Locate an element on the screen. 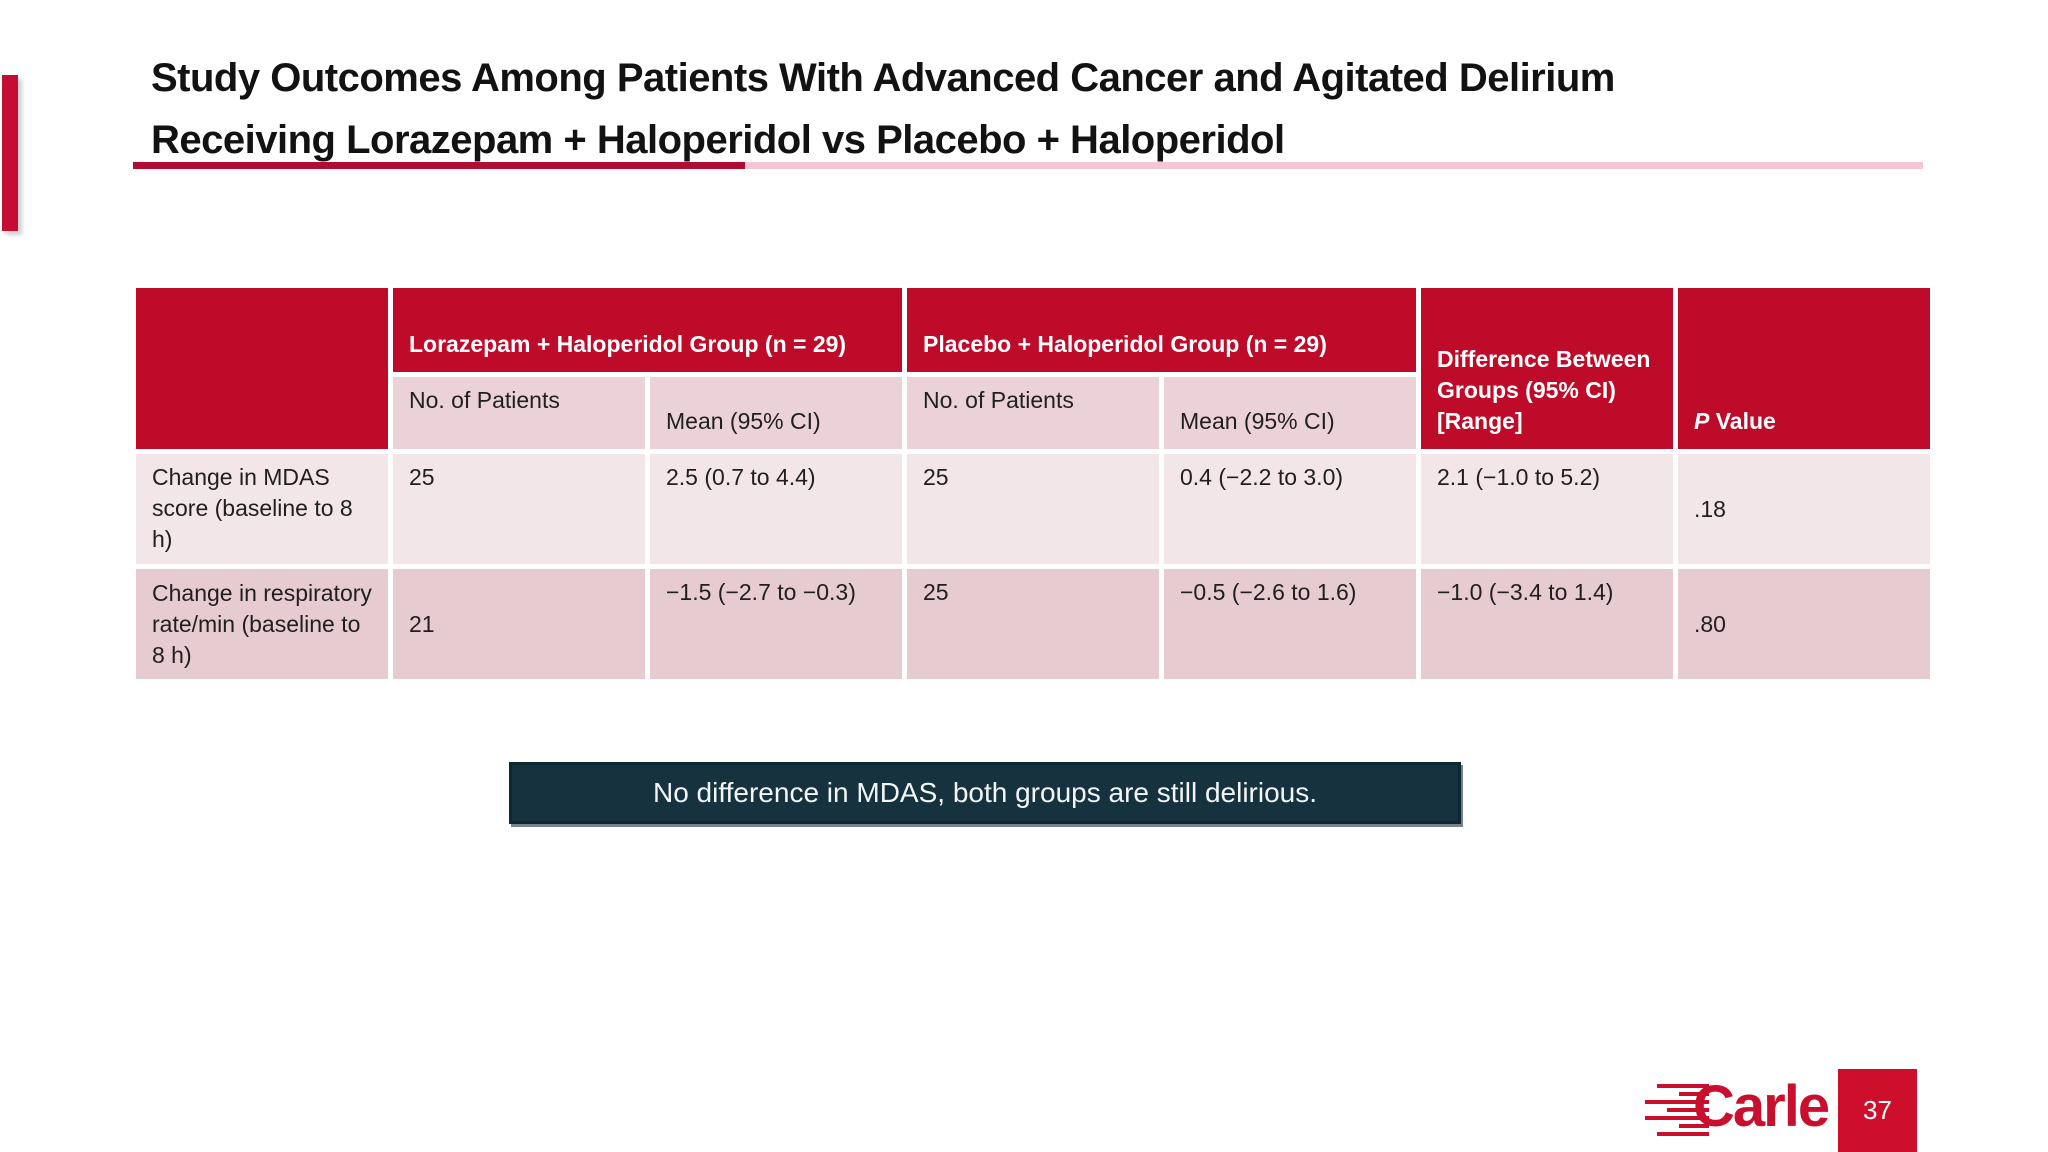 This screenshot has height=1152, width=2048. cell-resp-lorazepam-n: 21 is located at coordinates (519, 624).